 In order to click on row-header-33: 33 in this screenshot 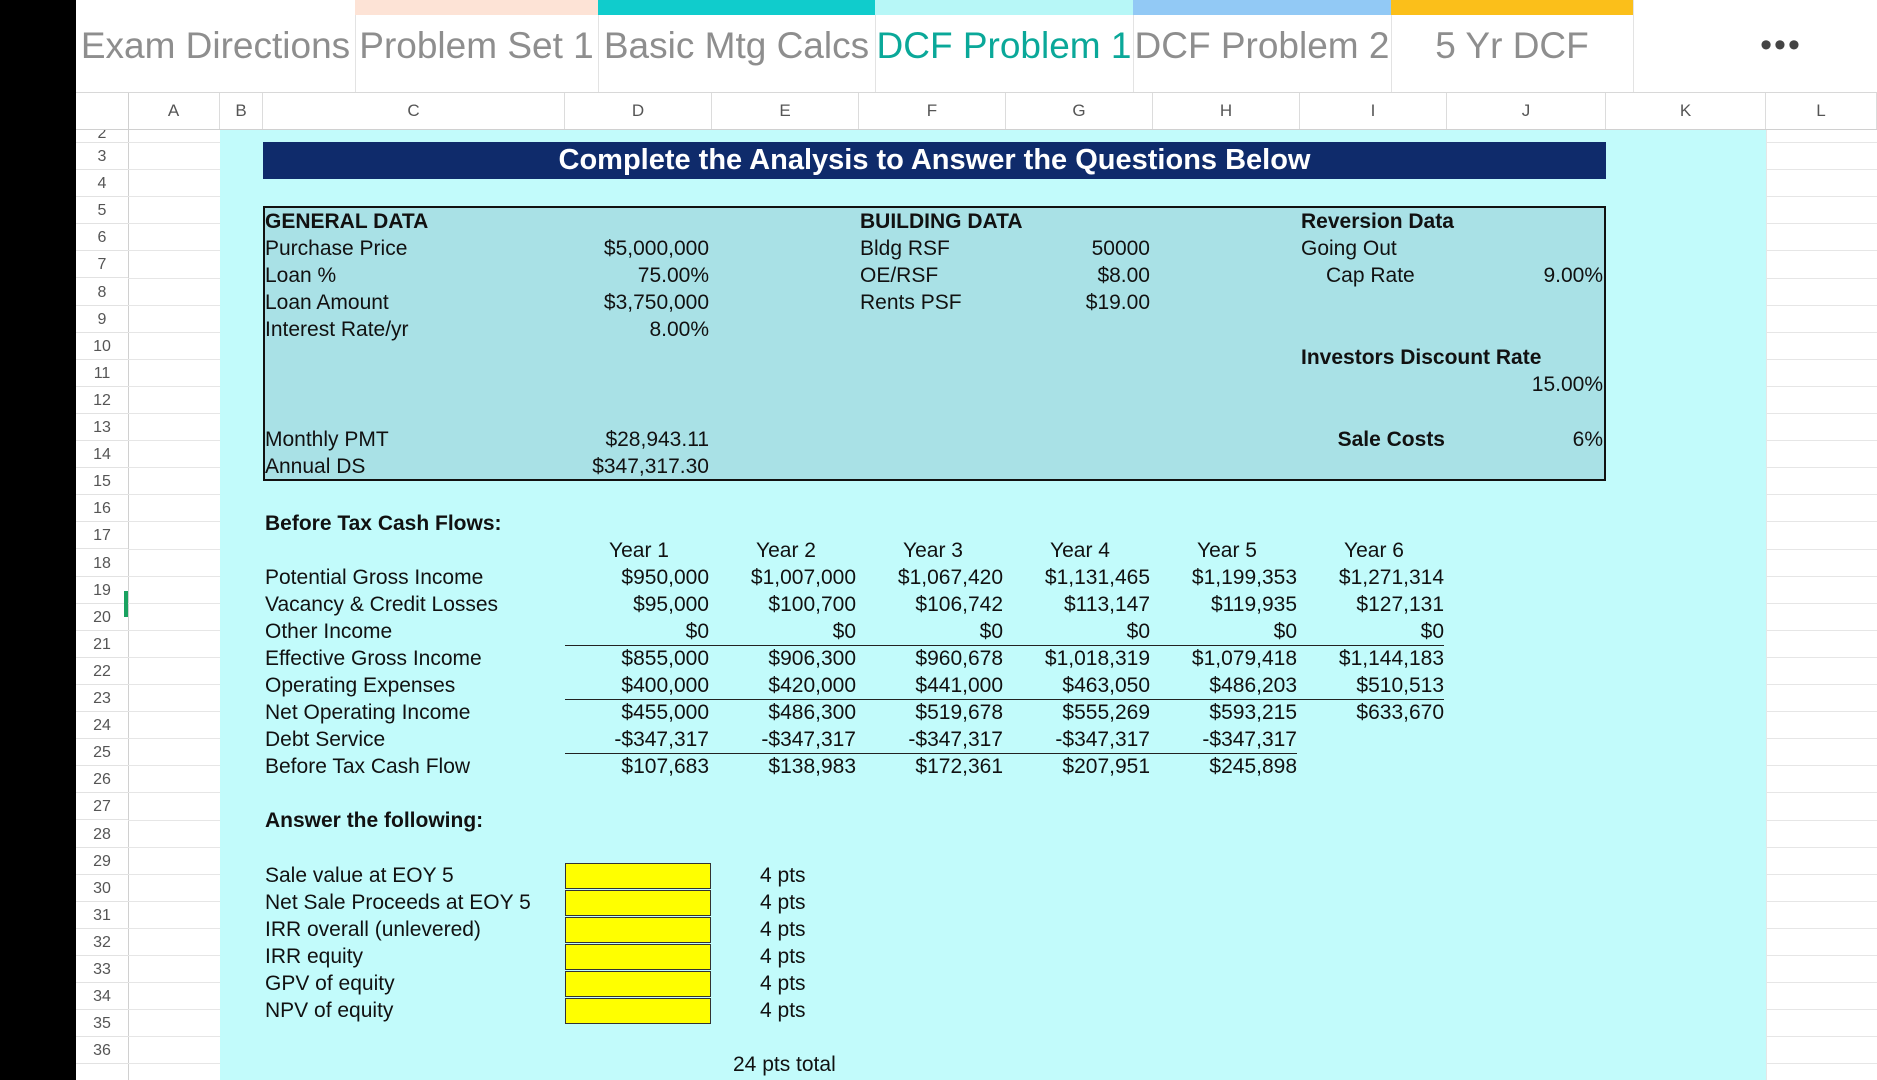, I will do `click(102, 970)`.